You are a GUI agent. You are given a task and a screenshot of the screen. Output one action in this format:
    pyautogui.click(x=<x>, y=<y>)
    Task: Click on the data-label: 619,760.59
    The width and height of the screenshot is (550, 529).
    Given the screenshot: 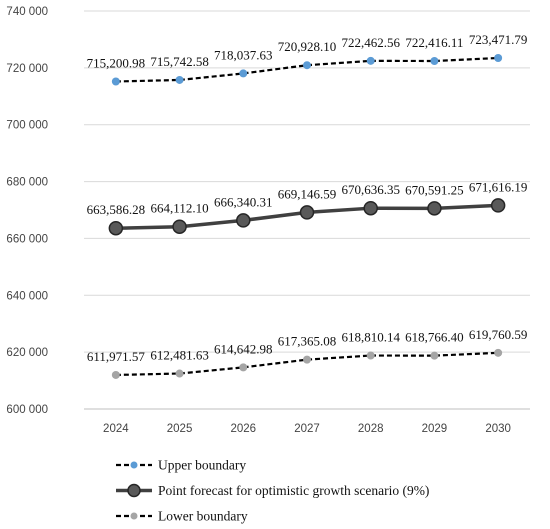 What is the action you would take?
    pyautogui.click(x=498, y=334)
    